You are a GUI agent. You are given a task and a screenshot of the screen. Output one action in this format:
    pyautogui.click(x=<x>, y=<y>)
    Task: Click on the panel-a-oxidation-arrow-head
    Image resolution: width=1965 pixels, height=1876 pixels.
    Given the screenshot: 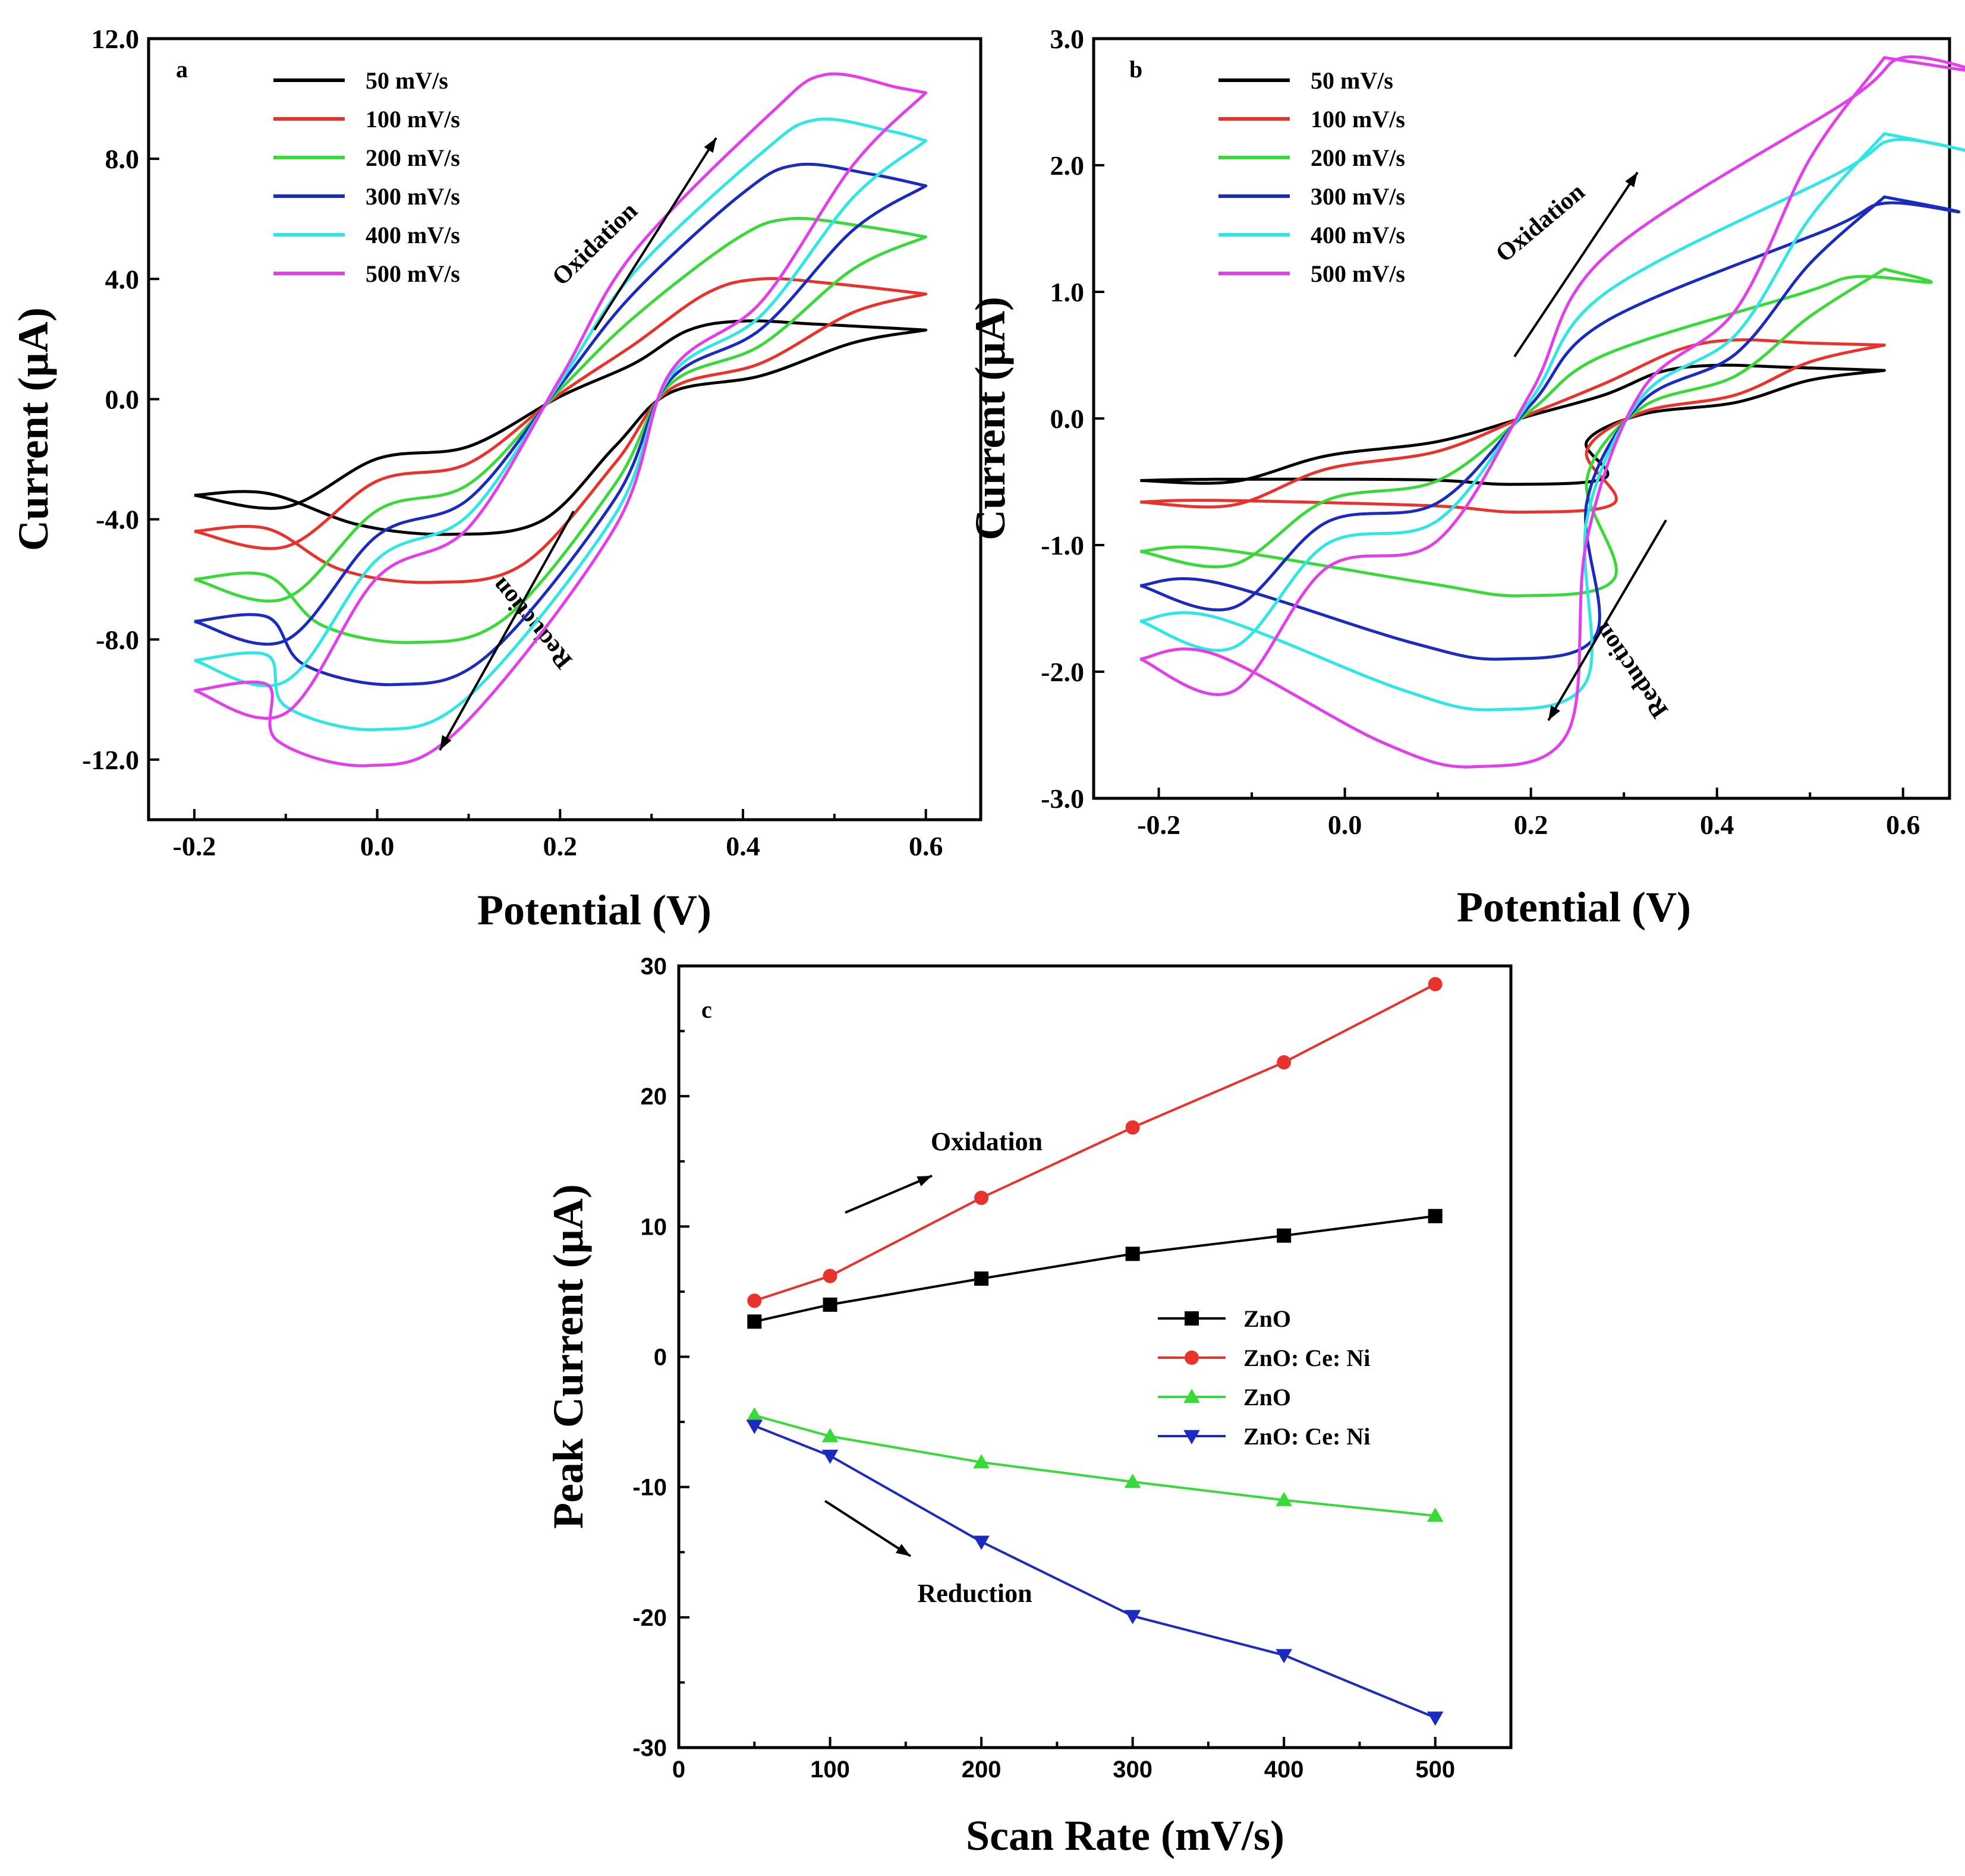 What is the action you would take?
    pyautogui.click(x=710, y=146)
    